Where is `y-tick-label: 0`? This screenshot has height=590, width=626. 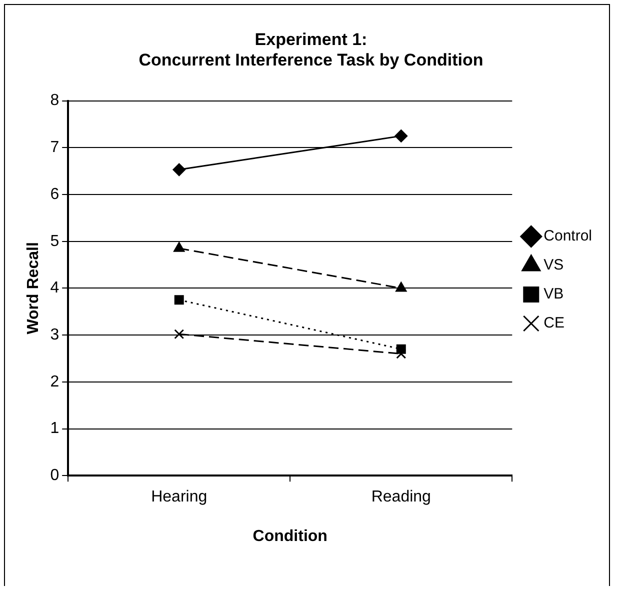
y-tick-label: 0 is located at coordinates (55, 475).